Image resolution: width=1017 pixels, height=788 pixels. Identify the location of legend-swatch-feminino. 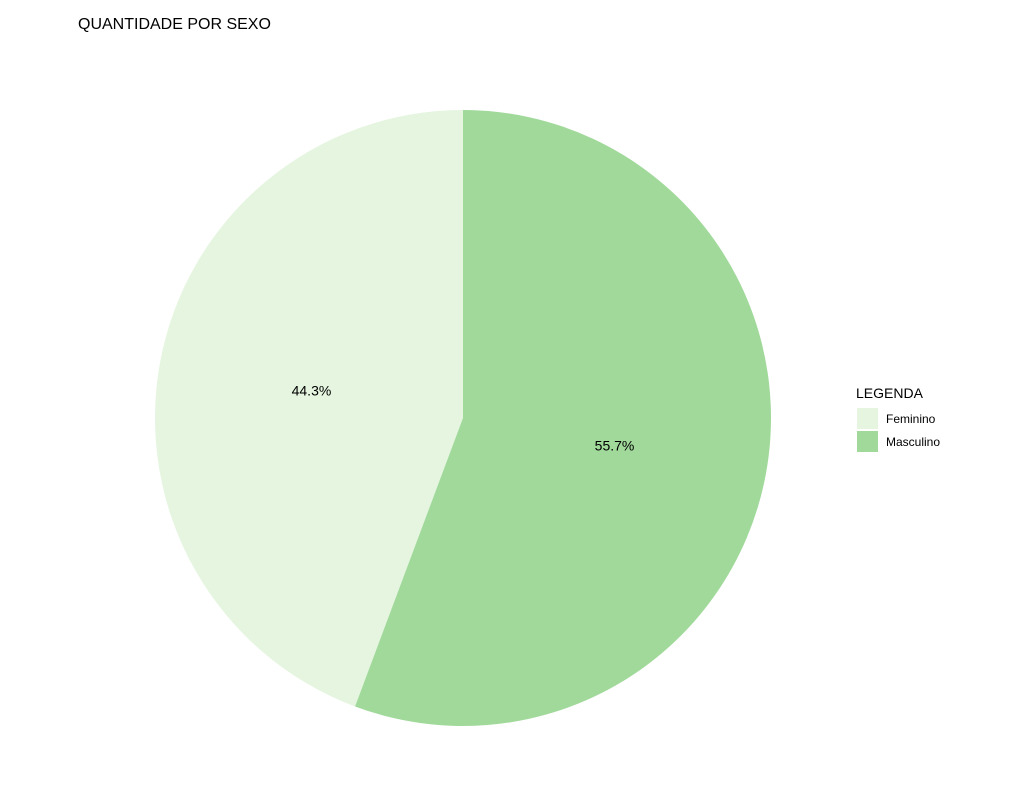
(867, 418).